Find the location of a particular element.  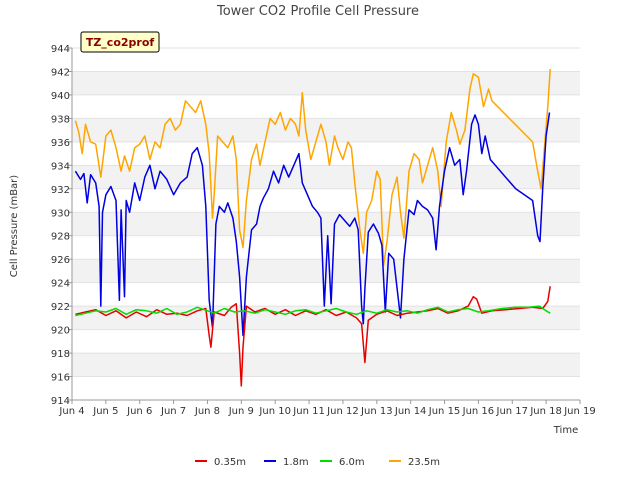

y-tick-label: 940 is located at coordinates (60, 96).